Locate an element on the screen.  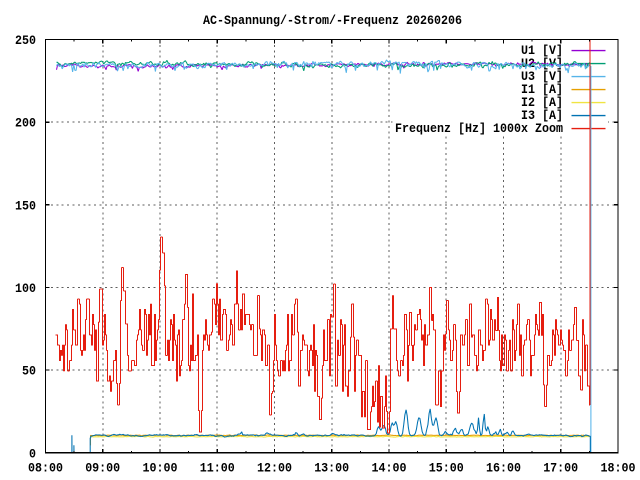
svg-text: 16:00 is located at coordinates (503, 468).